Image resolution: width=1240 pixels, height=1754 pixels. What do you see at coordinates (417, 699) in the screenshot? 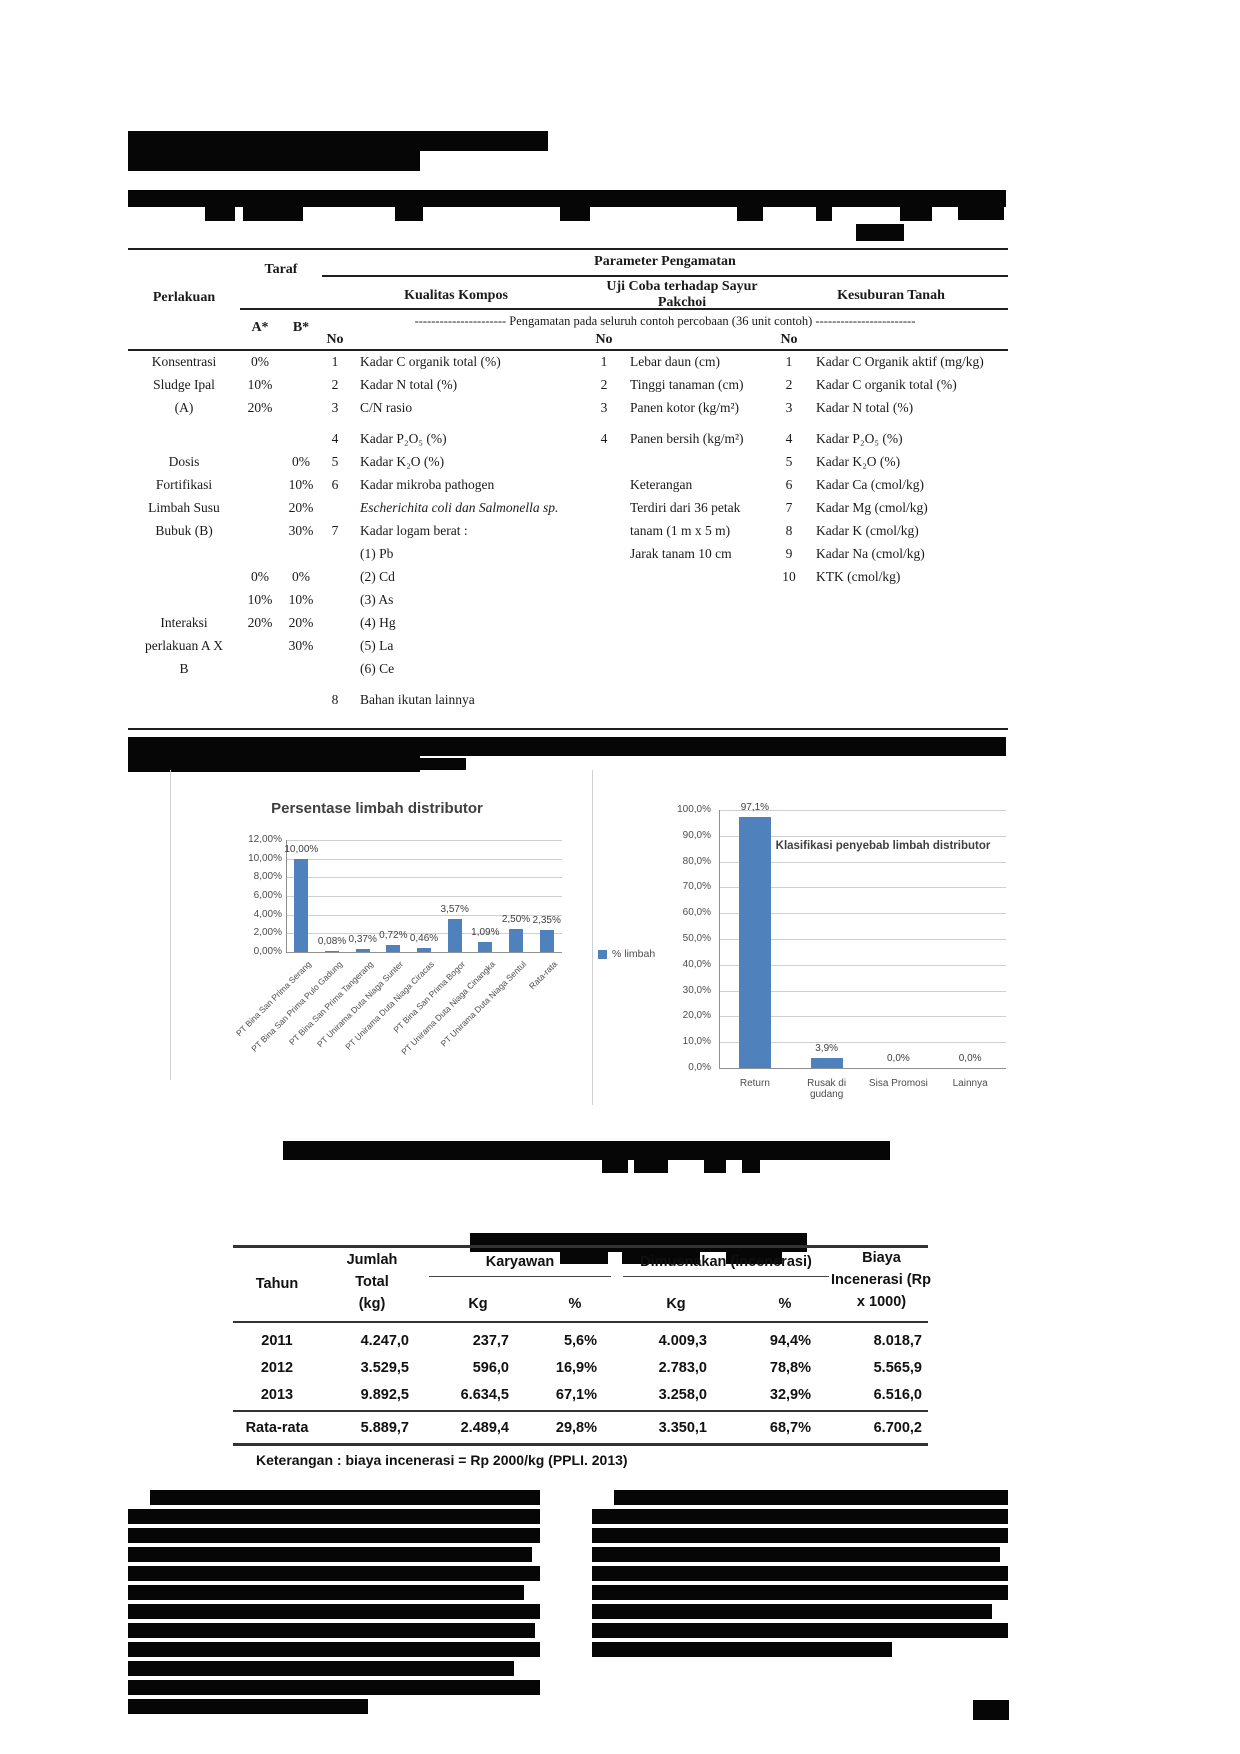
I see `param-table-cell: Bahan ikutan lainnya` at bounding box center [417, 699].